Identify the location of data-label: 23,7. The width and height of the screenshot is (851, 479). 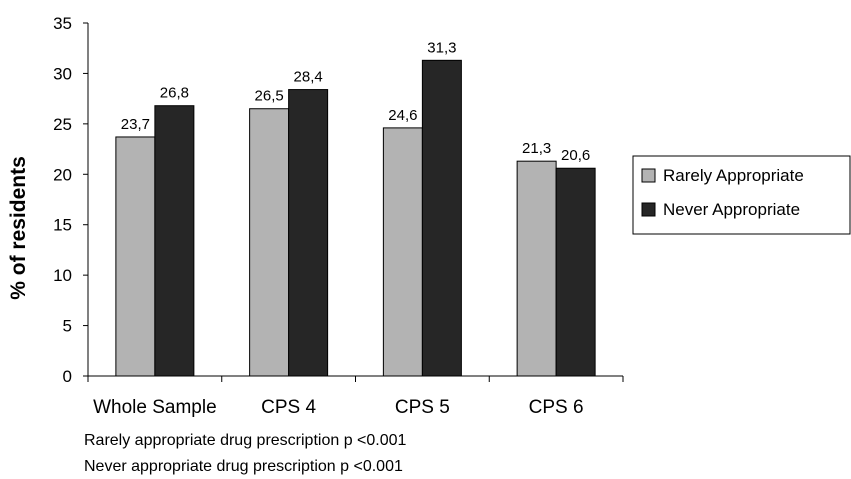
(135, 124).